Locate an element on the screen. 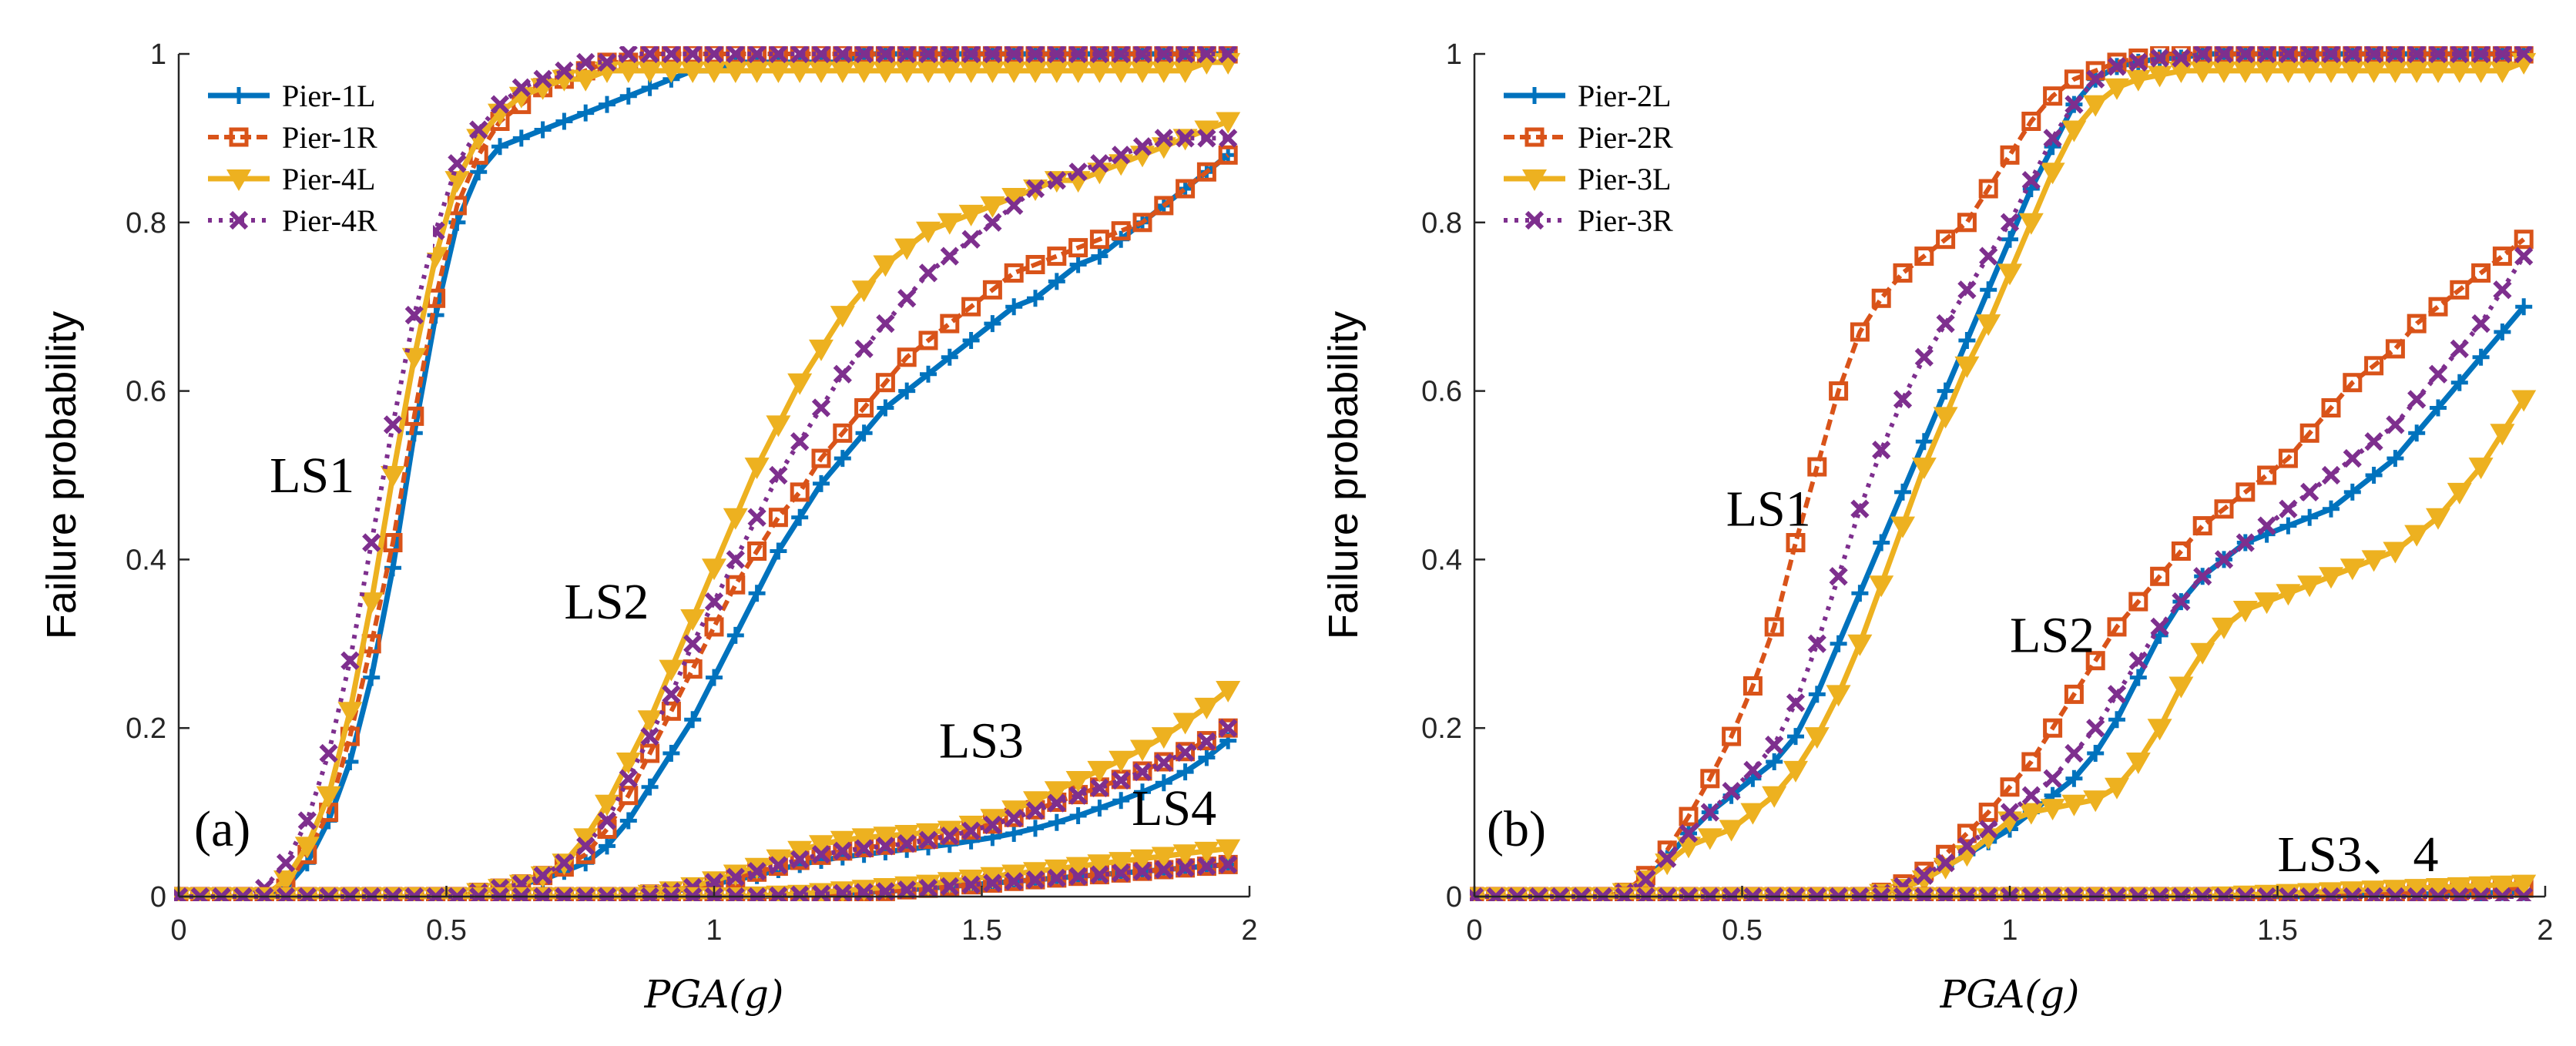 The height and width of the screenshot is (1046, 2576). legend-label: Pier-3R is located at coordinates (1625, 220).